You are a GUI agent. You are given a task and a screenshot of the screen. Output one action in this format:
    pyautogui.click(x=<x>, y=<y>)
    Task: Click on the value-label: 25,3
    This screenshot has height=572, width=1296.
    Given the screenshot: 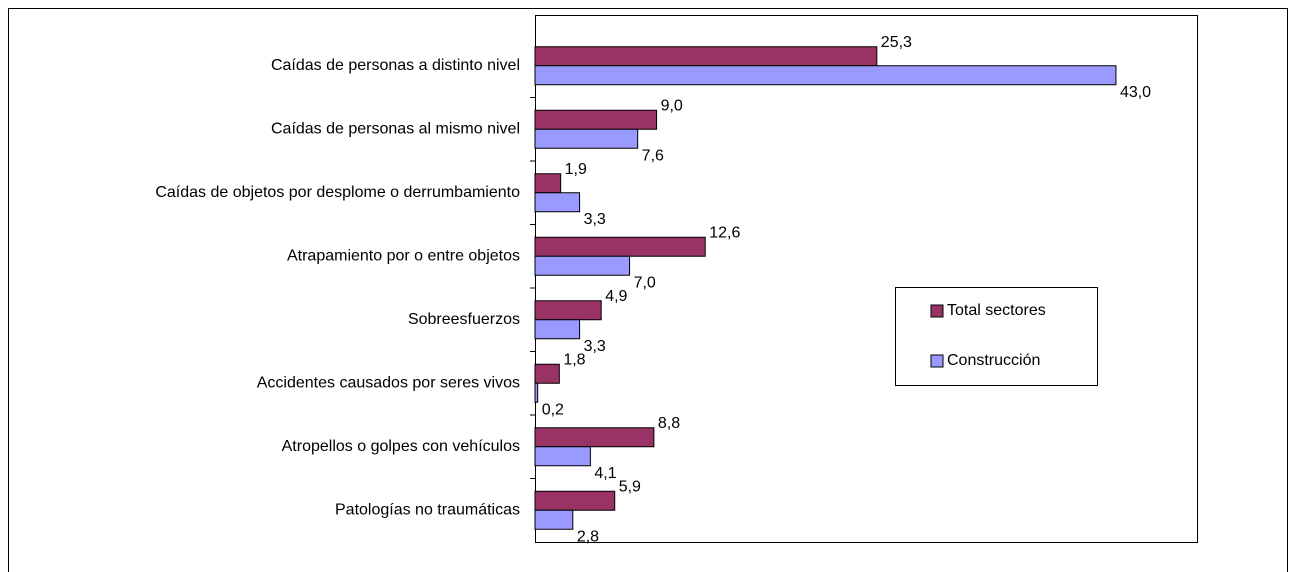 What is the action you would take?
    pyautogui.click(x=896, y=42)
    